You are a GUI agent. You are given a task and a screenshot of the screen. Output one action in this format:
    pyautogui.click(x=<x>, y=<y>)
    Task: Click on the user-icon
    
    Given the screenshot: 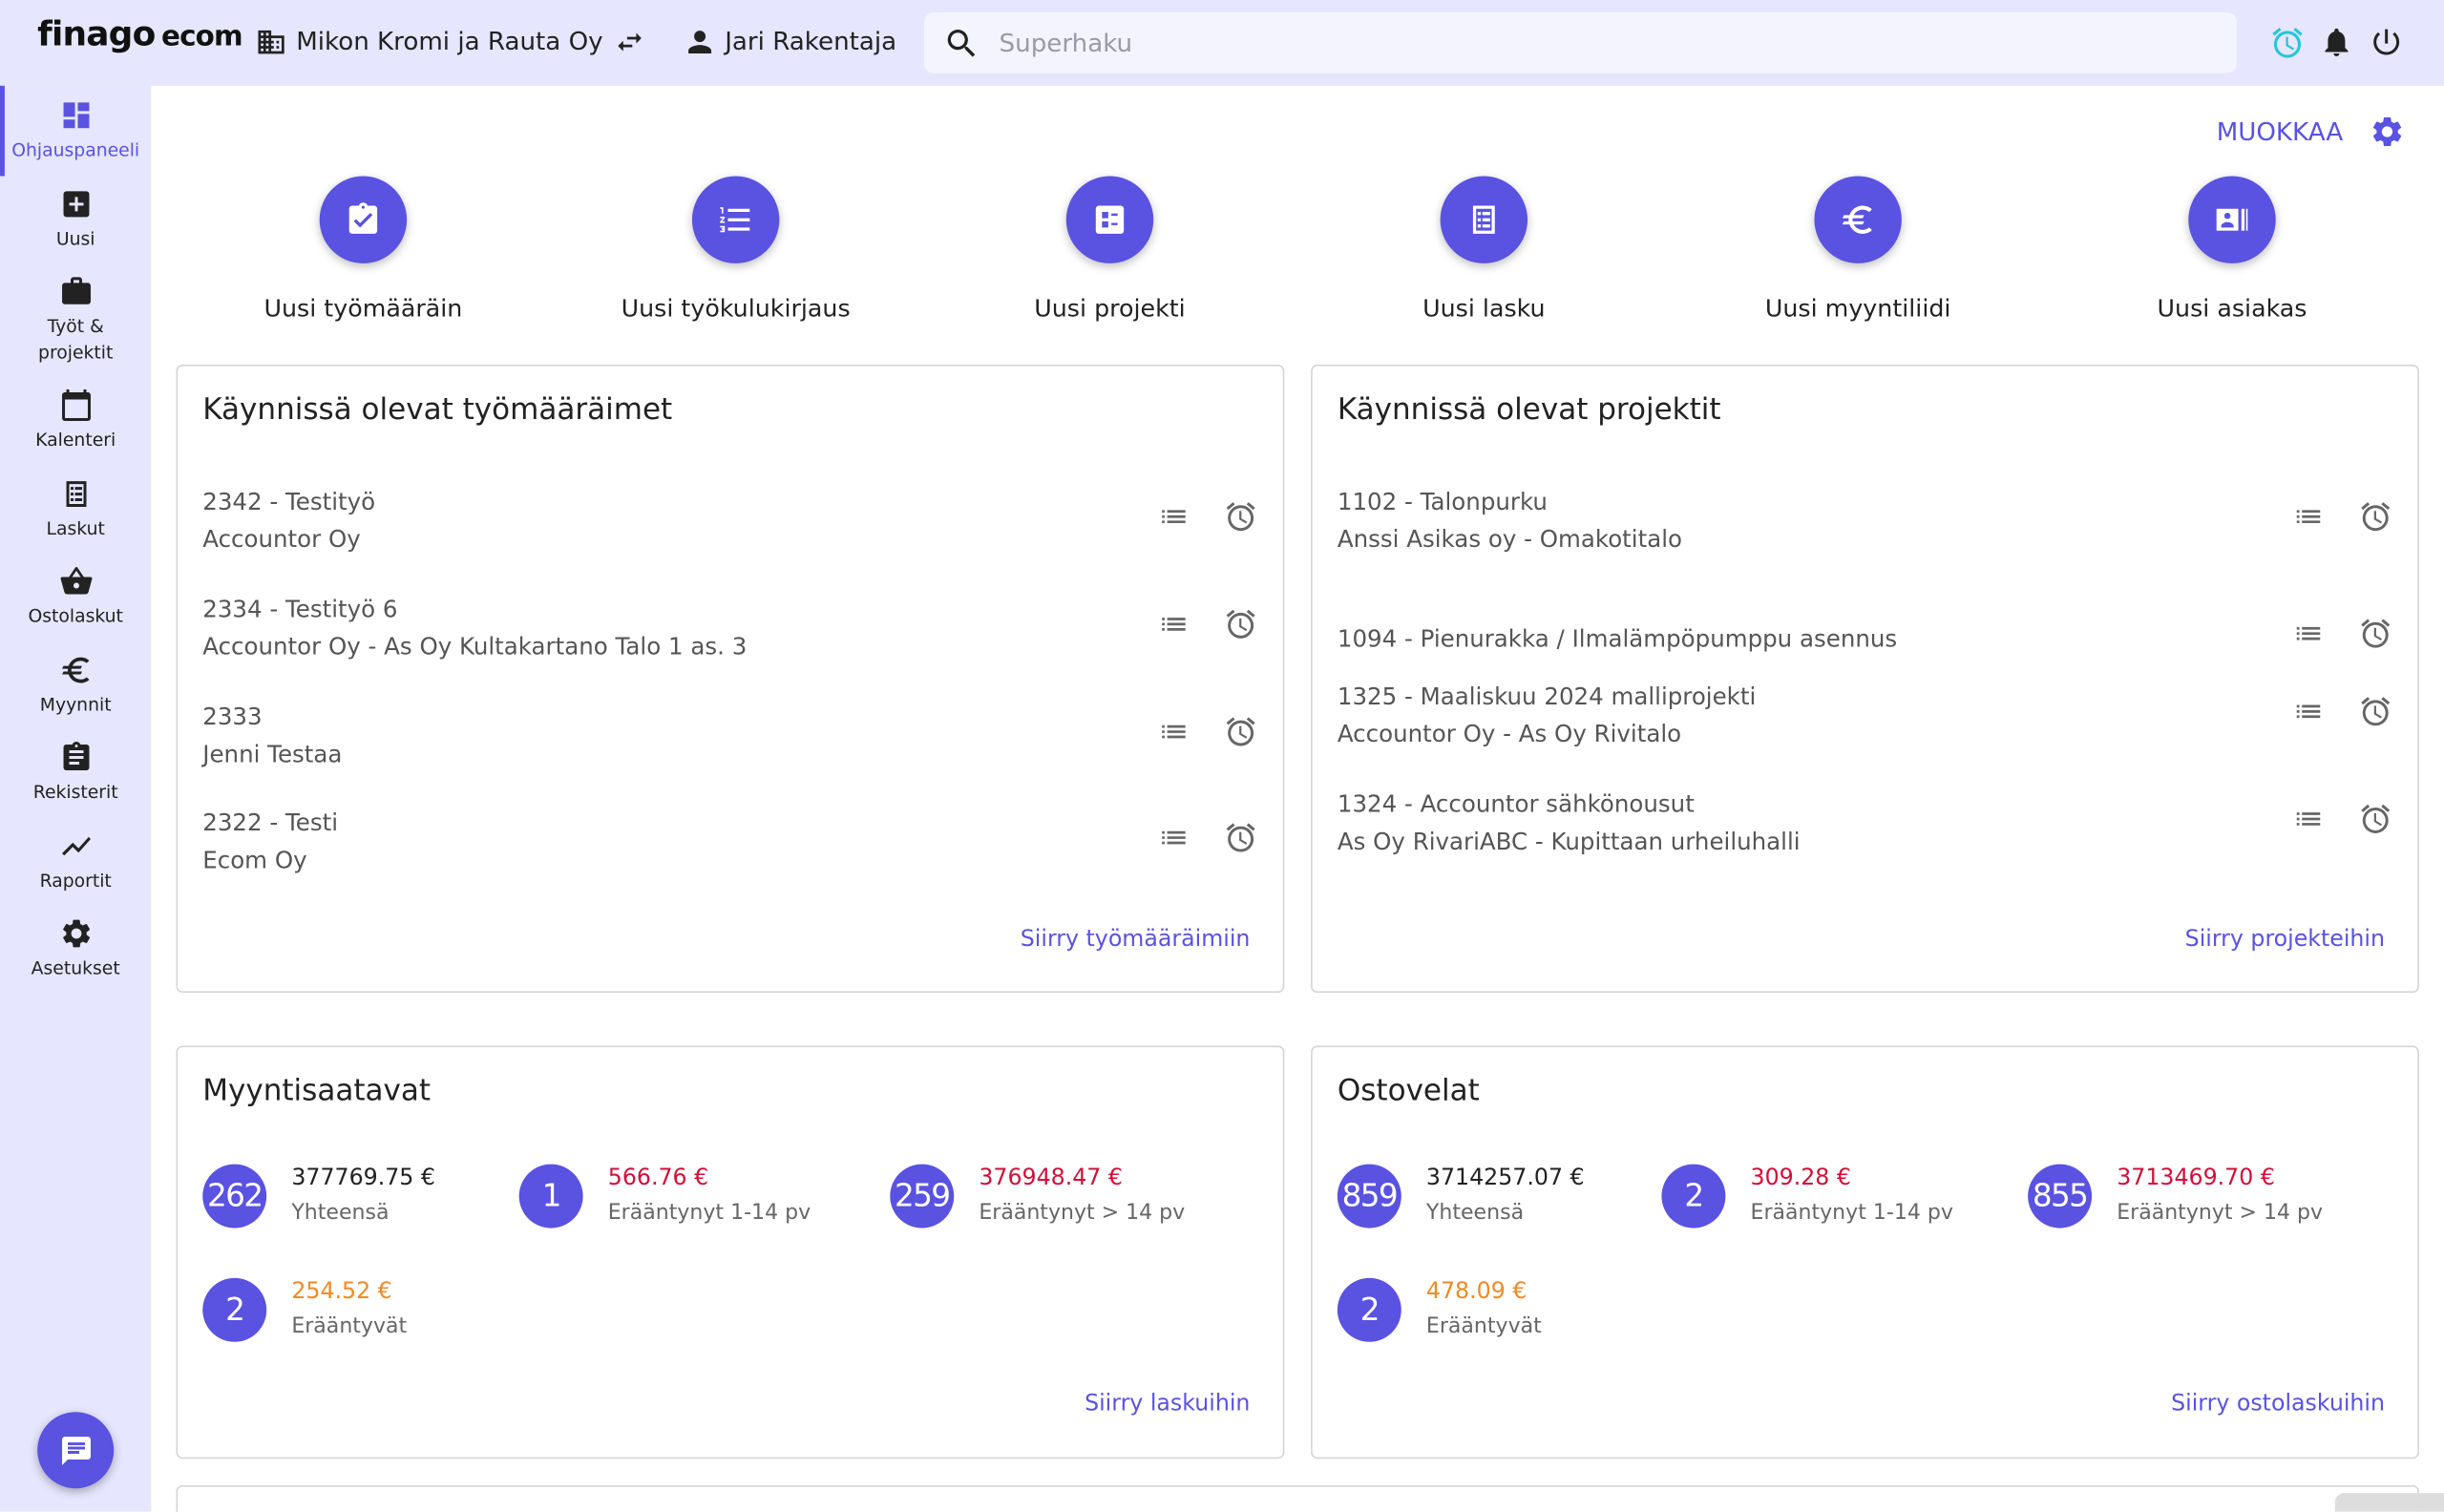 What is the action you would take?
    pyautogui.click(x=700, y=42)
    